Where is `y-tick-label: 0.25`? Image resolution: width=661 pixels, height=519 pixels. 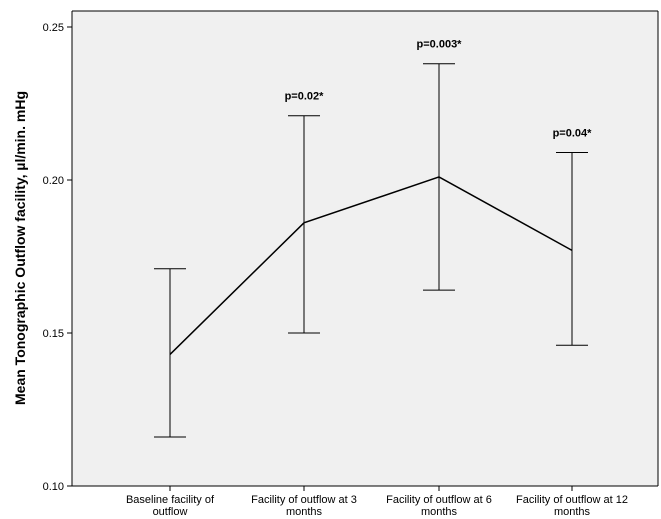
y-tick-label: 0.25 is located at coordinates (53, 28).